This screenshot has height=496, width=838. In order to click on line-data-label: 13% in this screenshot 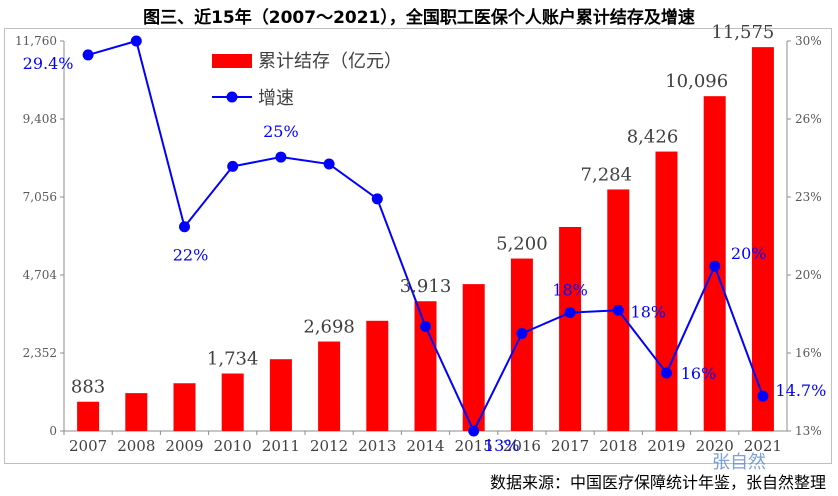, I will do `click(502, 445)`.